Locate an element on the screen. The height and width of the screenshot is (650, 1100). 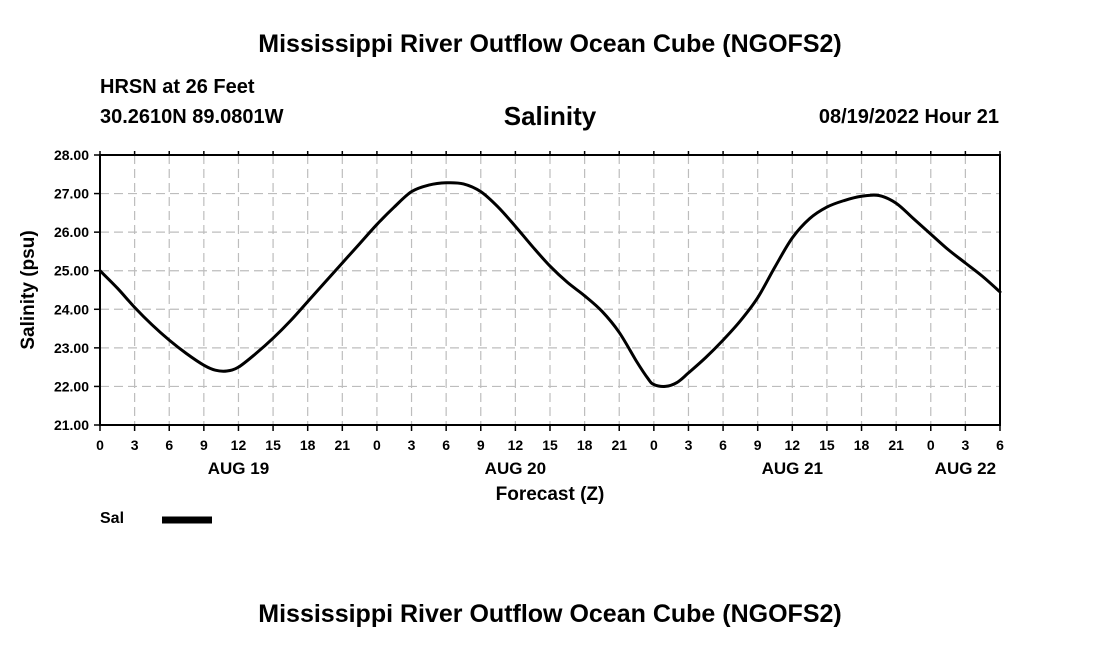
station-coordinates: 30.2610N 89.0801W is located at coordinates (192, 117).